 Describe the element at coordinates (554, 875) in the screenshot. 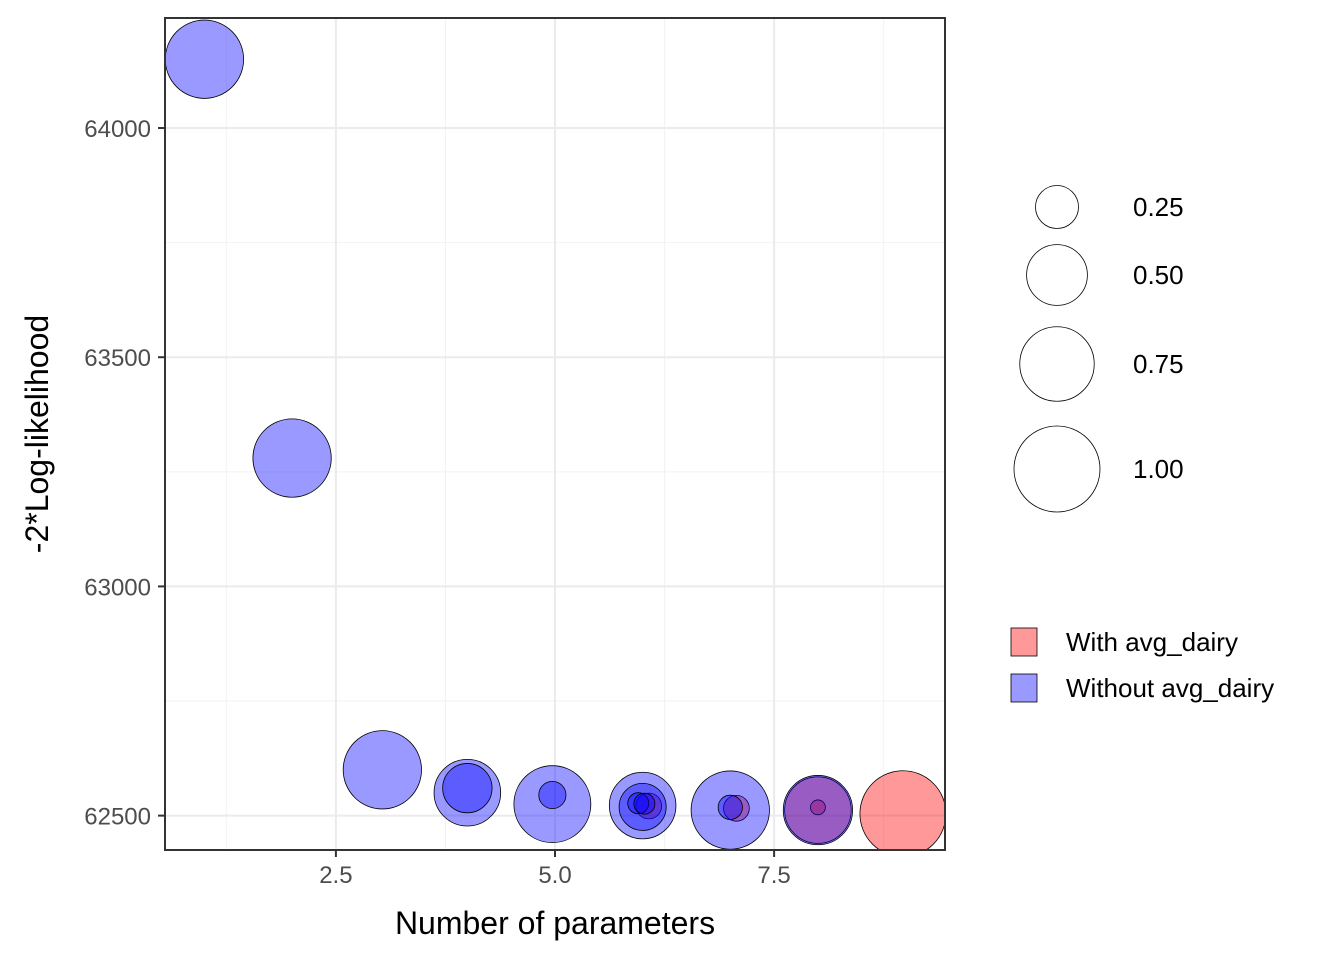

I see `x-tick-label: 5.0` at that location.